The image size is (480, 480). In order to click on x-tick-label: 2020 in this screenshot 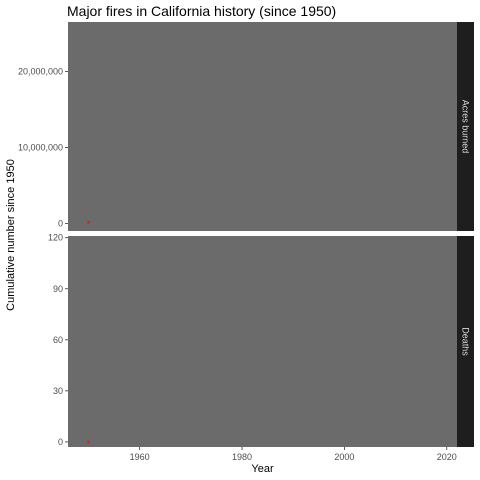, I will do `click(447, 457)`.